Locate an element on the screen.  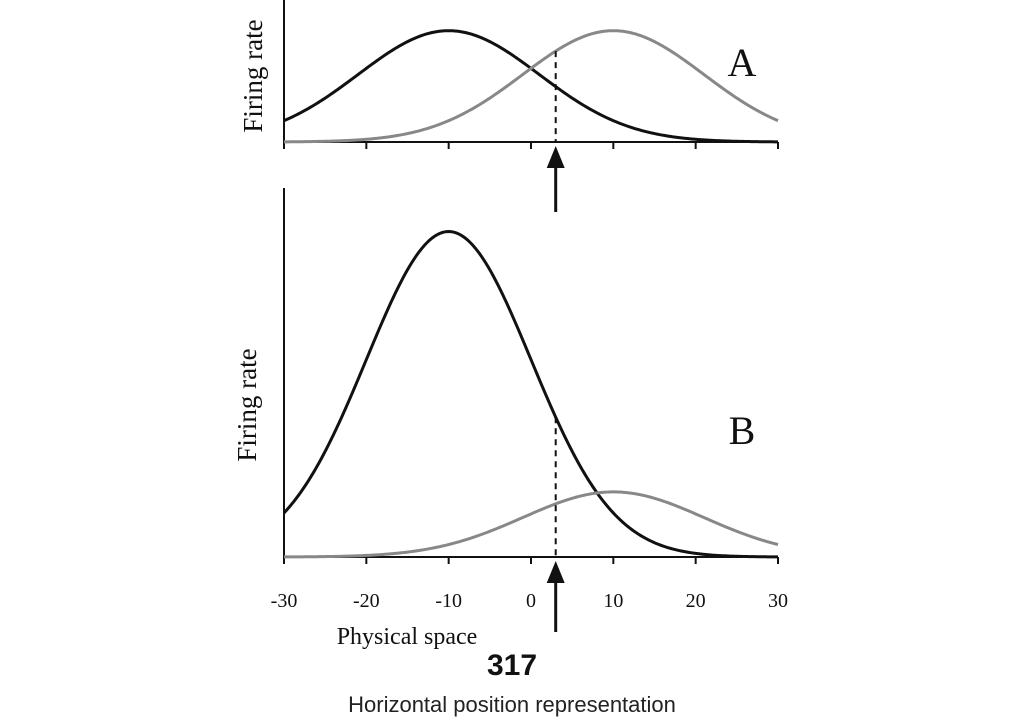
x-tick-labels: -30 -20 -10 0 10 20 30 is located at coordinates (529, 601).